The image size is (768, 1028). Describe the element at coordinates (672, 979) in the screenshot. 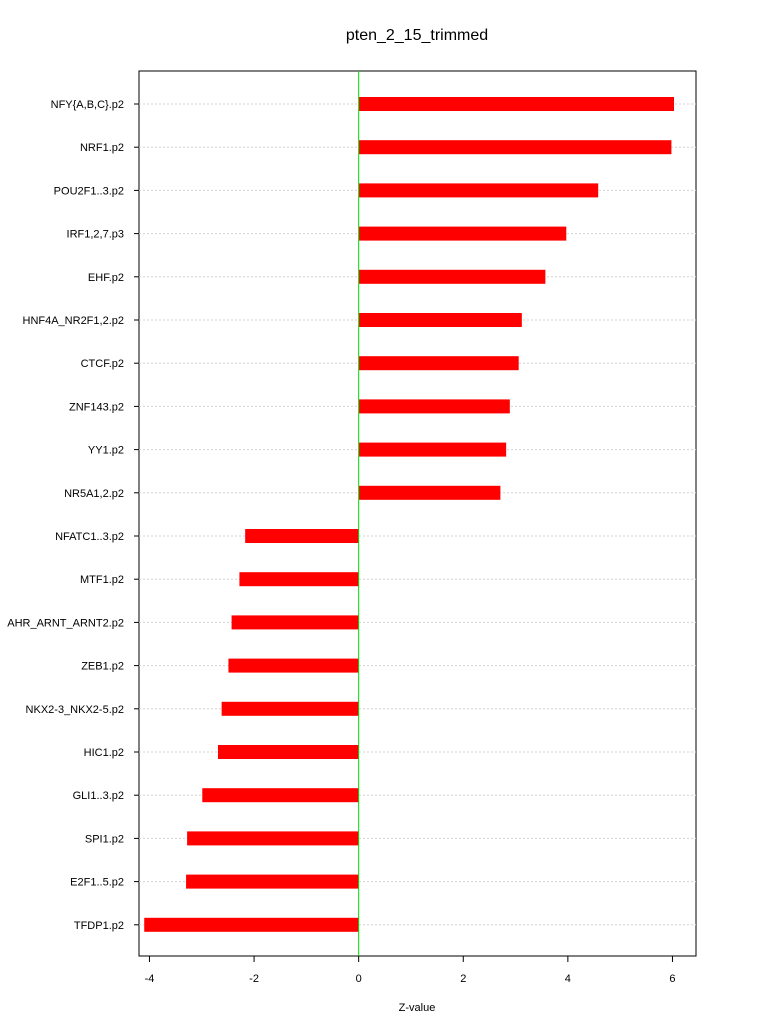

I see `x-tick-label: 6` at that location.